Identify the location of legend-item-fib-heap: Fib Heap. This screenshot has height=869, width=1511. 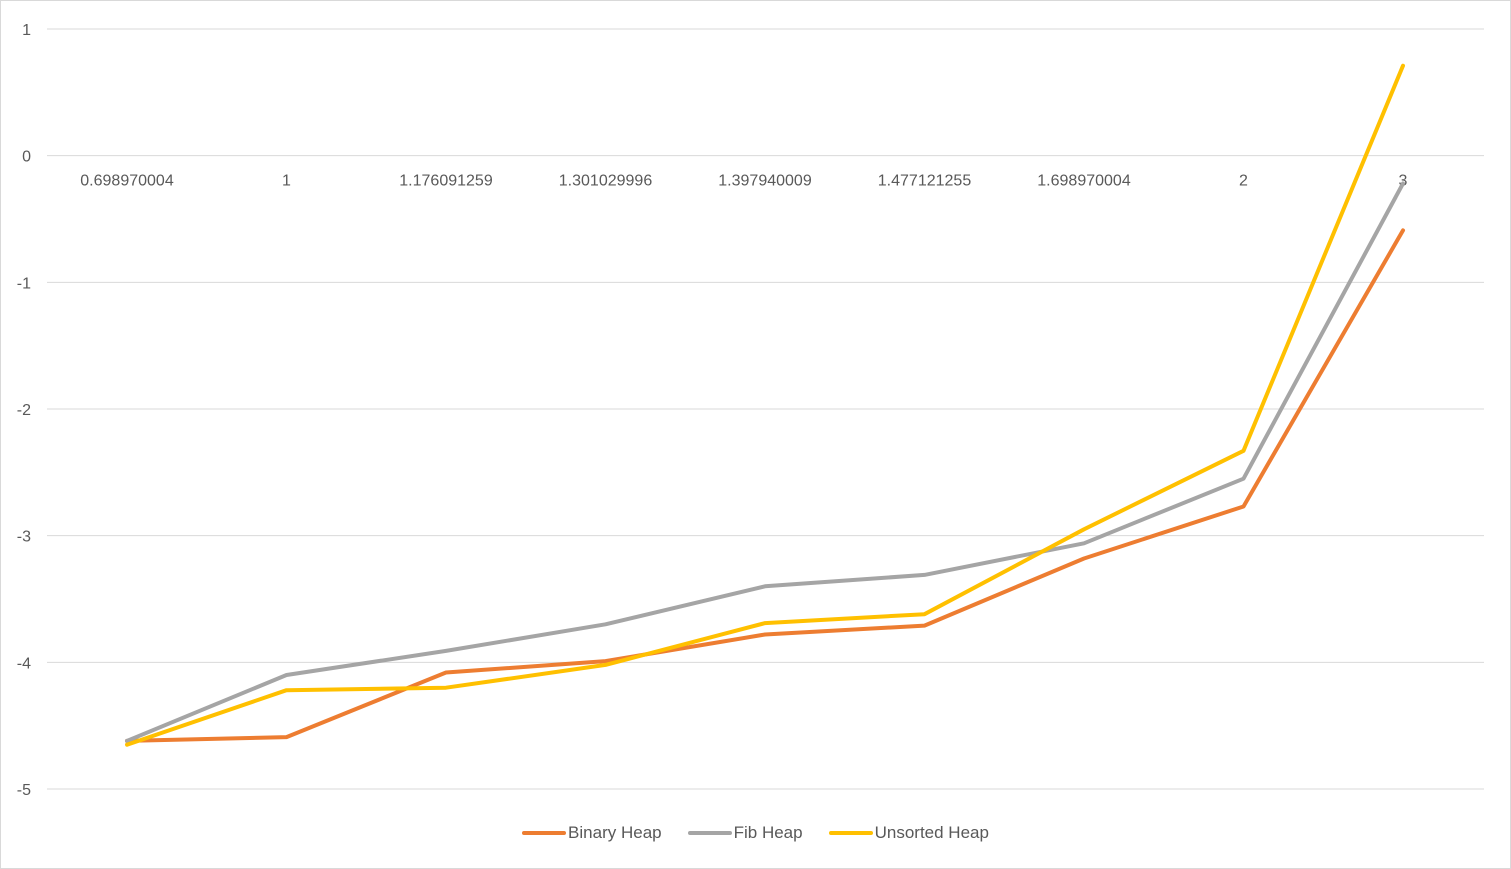
(745, 833).